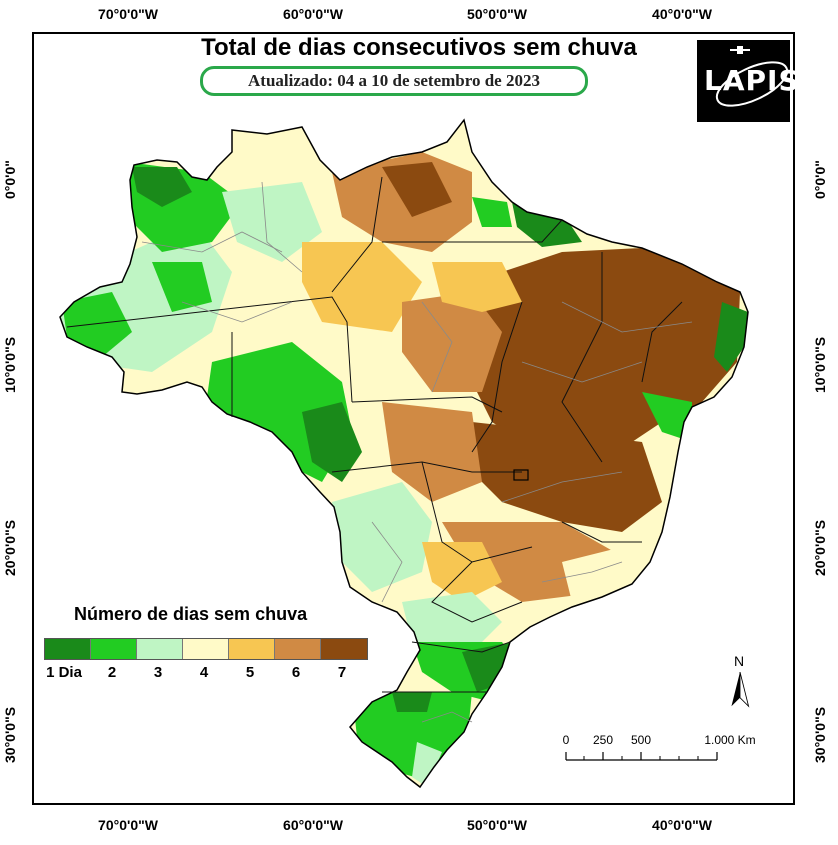 Image resolution: width=838 pixels, height=845 pixels. Describe the element at coordinates (10, 180) in the screenshot. I see `latitude-label-left-0: 0°0'0"` at that location.